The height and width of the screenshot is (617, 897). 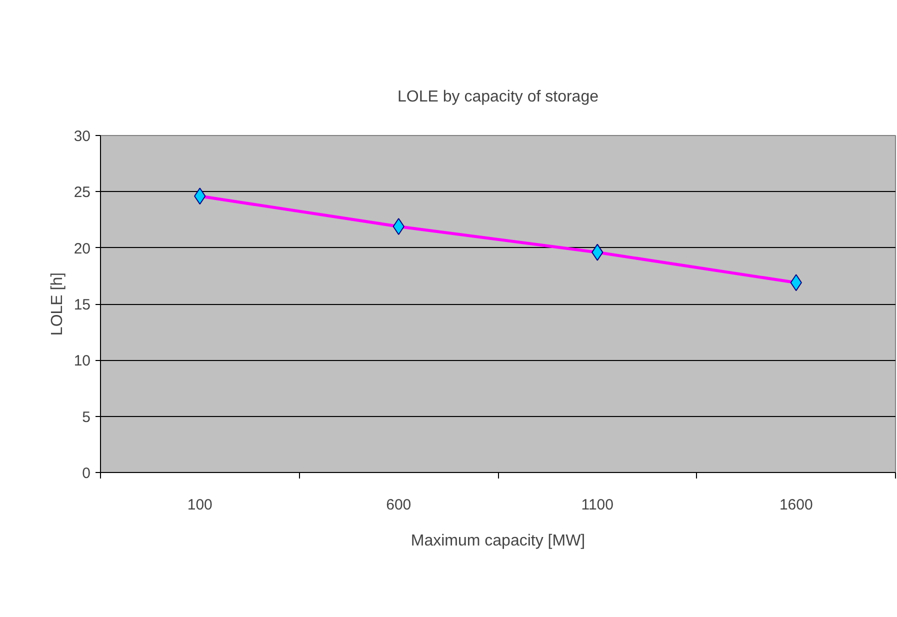 What do you see at coordinates (86, 417) in the screenshot?
I see `y-tick-label: 5` at bounding box center [86, 417].